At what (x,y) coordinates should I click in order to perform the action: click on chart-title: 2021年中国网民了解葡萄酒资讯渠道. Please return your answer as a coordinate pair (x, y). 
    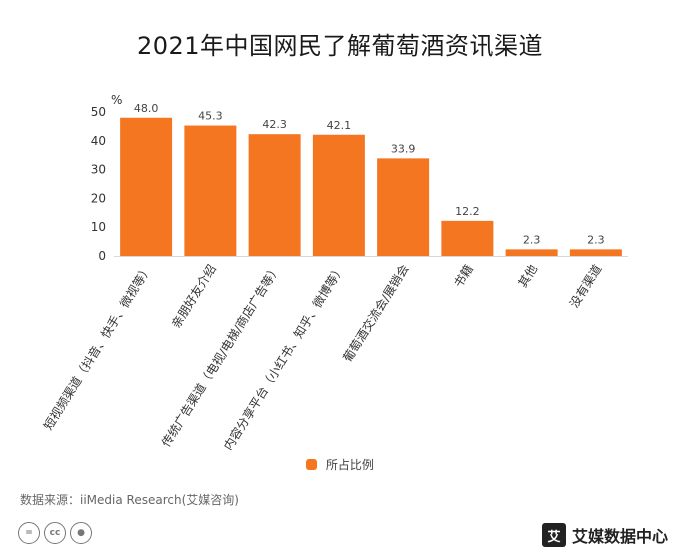
    Looking at the image, I should click on (340, 46).